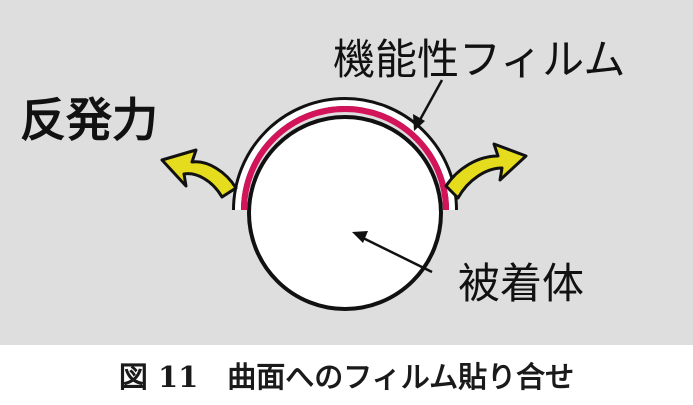 The width and height of the screenshot is (693, 405). What do you see at coordinates (428, 105) in the screenshot?
I see `film-pointer-arrow` at bounding box center [428, 105].